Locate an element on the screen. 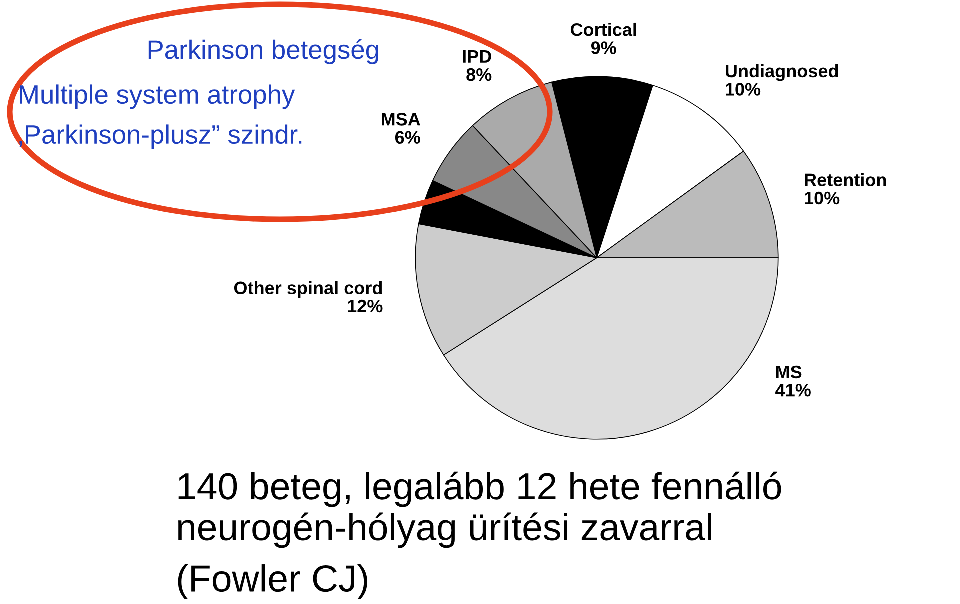 The height and width of the screenshot is (604, 960). data-label: 12% is located at coordinates (365, 306).